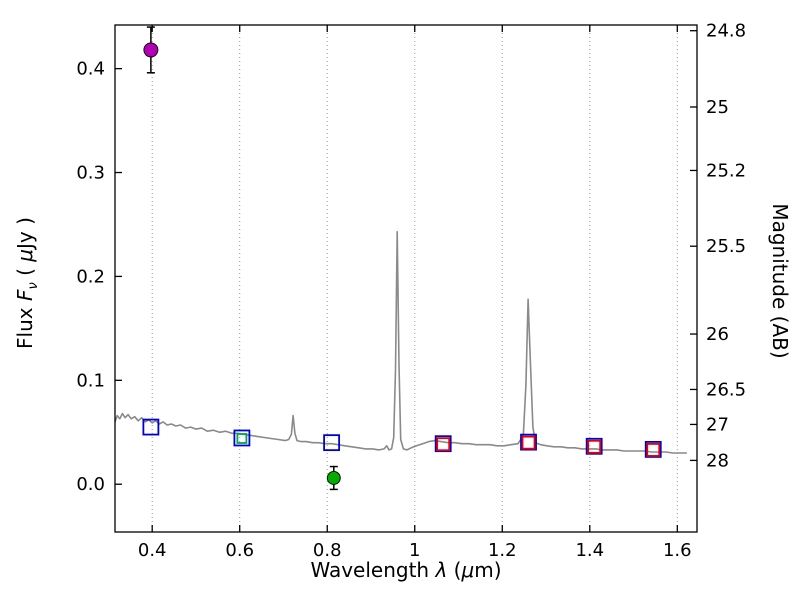 The image size is (800, 600). I want to click on y-tick-label-left: 0.2, so click(90, 276).